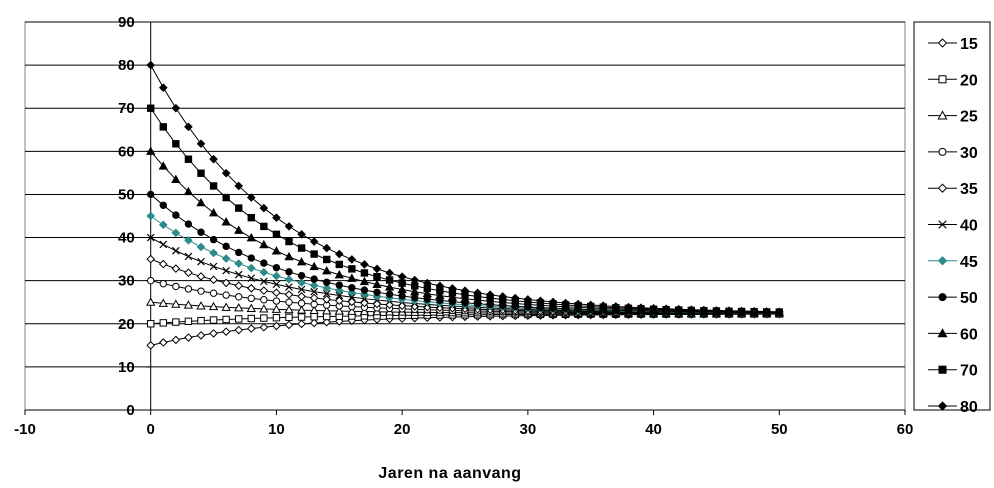 The height and width of the screenshot is (488, 994). What do you see at coordinates (528, 429) in the screenshot?
I see `x-tick-label: 30` at bounding box center [528, 429].